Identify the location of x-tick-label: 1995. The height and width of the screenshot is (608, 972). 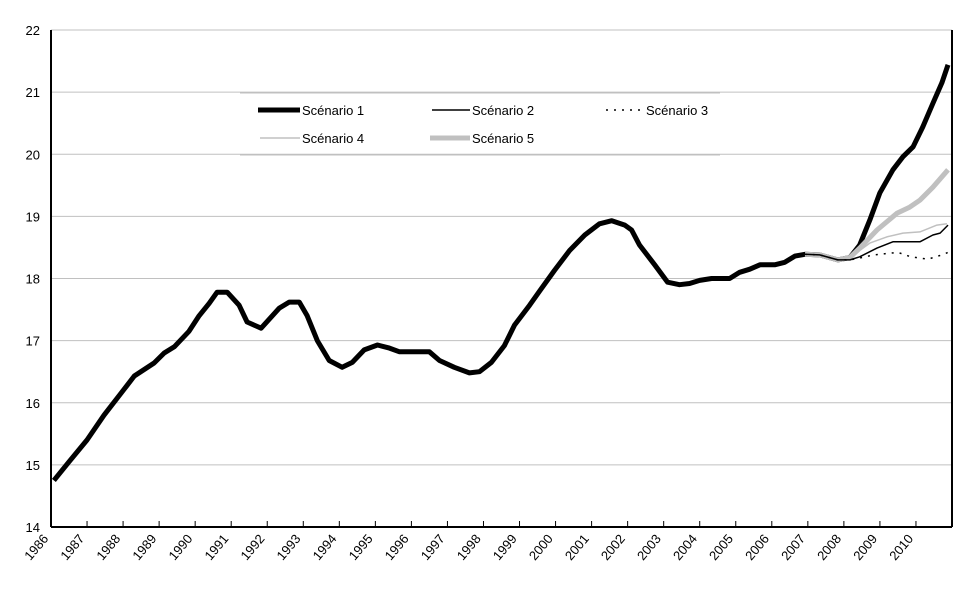
(361, 547).